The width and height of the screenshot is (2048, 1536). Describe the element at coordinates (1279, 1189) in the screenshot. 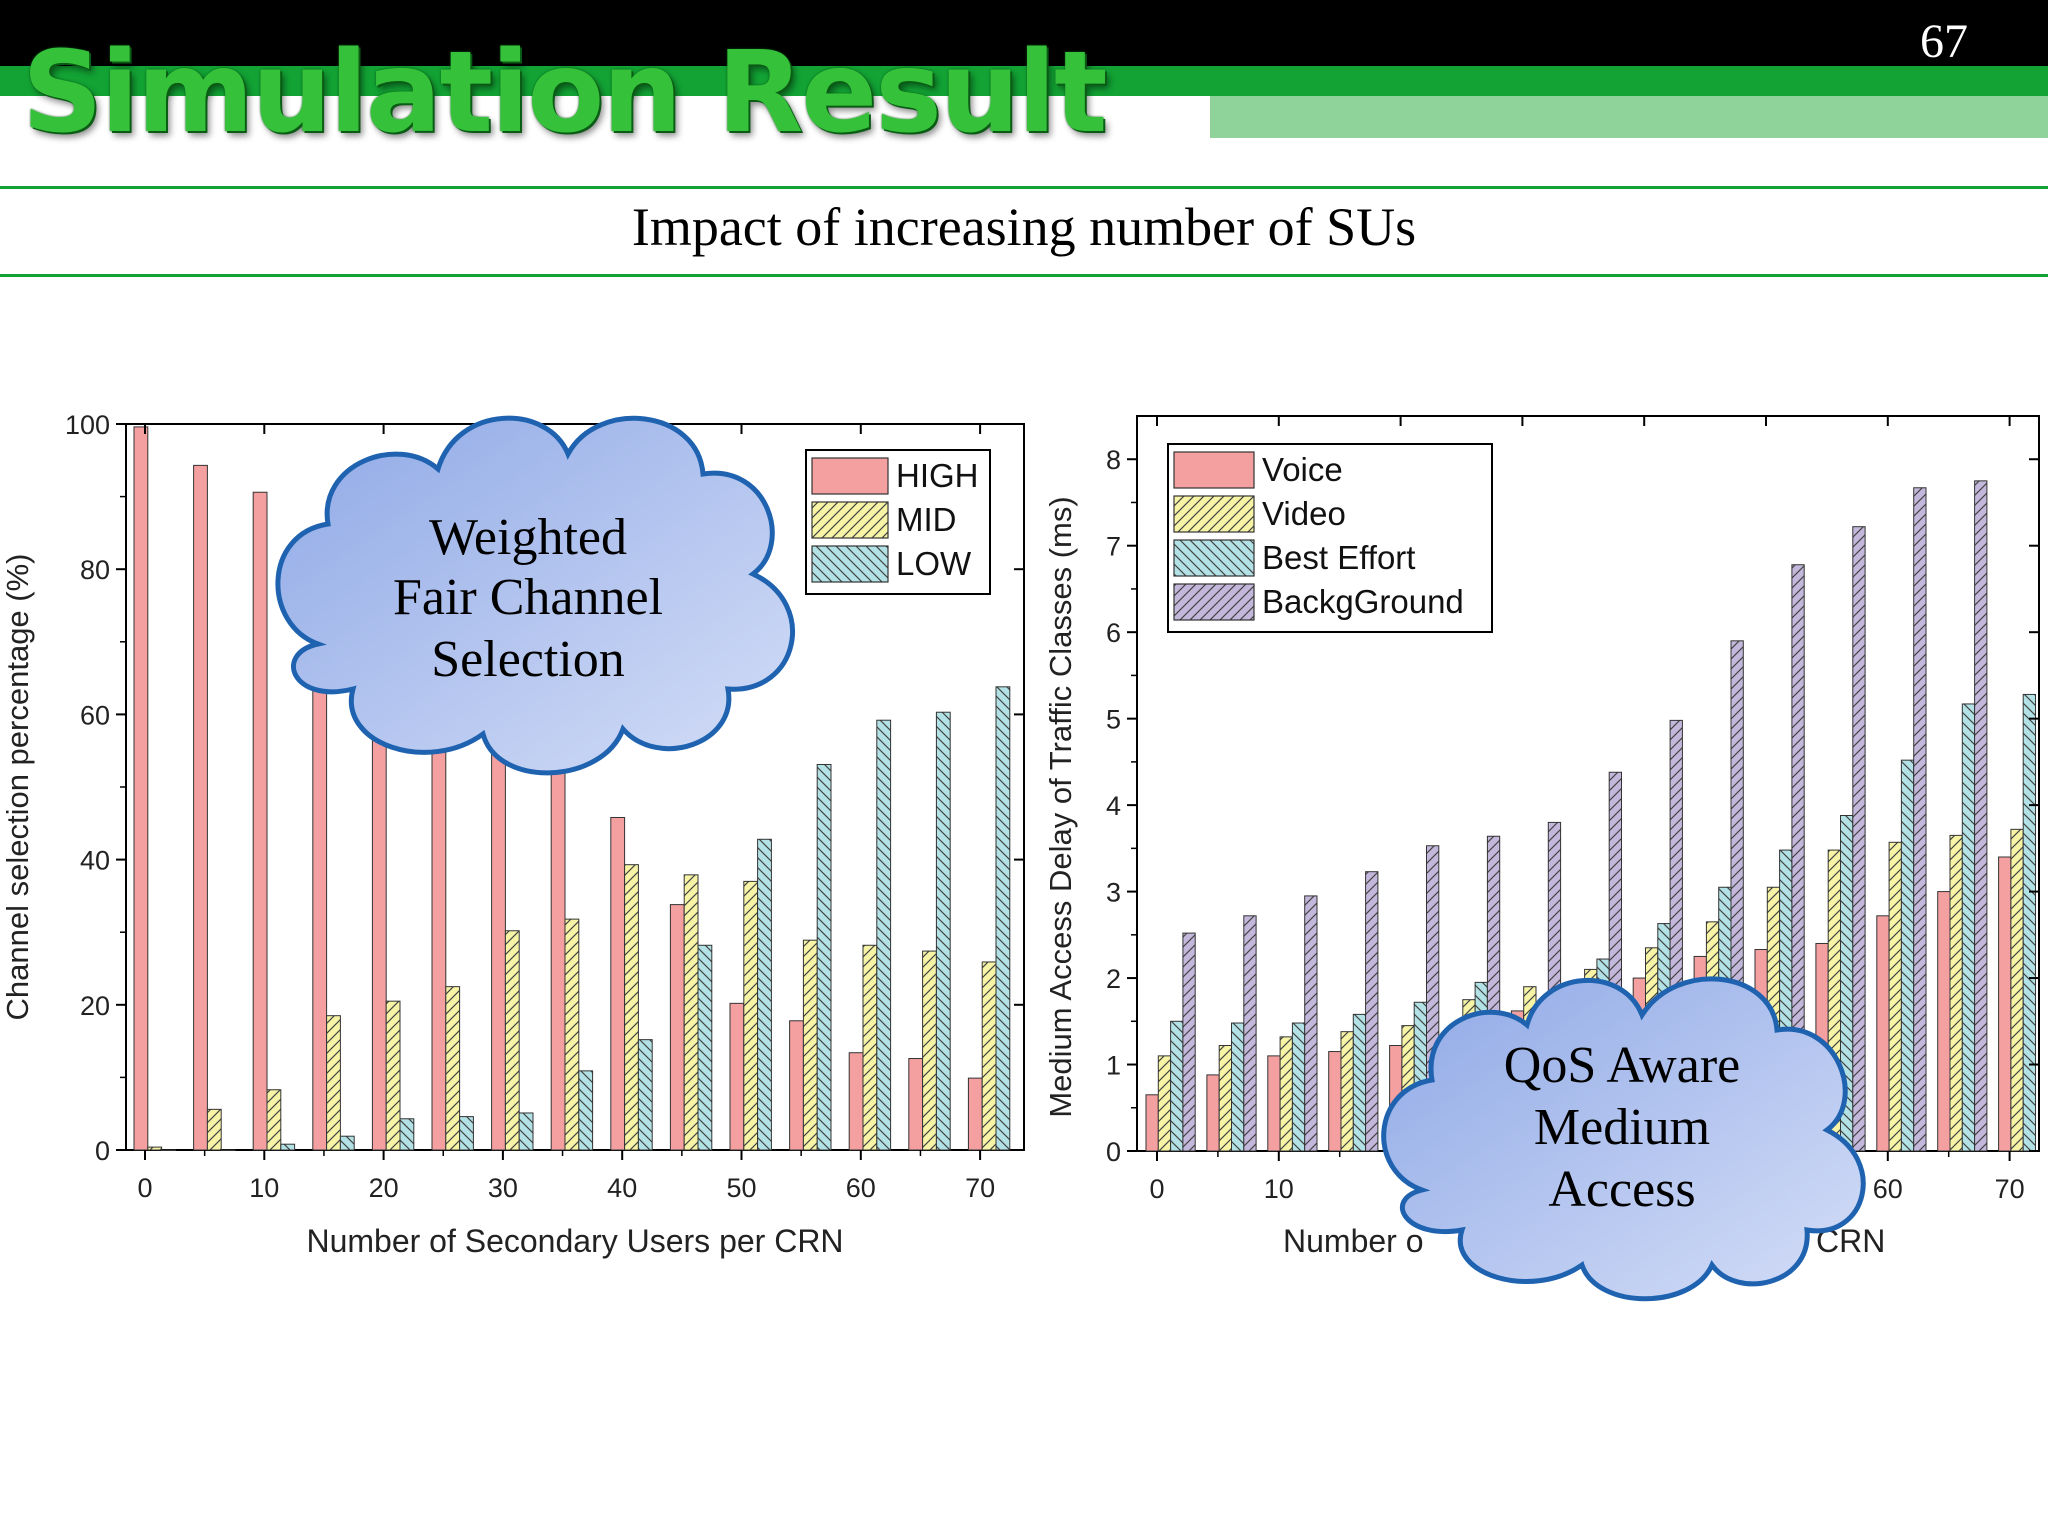

I see `x-tick-label: 10` at that location.